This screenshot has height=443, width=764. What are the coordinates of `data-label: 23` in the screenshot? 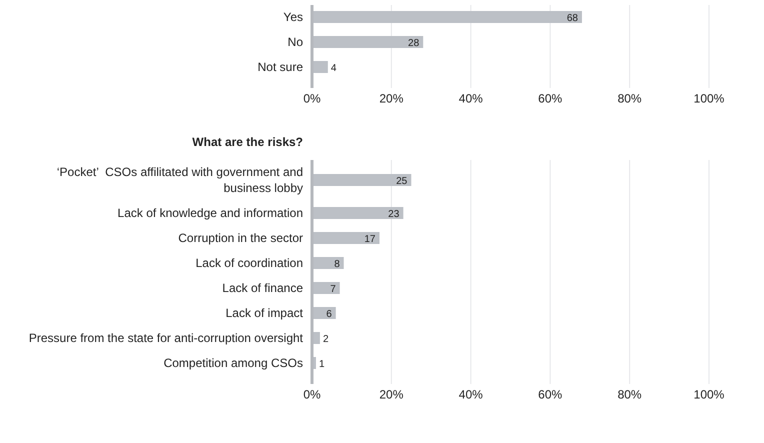 It's located at (394, 214).